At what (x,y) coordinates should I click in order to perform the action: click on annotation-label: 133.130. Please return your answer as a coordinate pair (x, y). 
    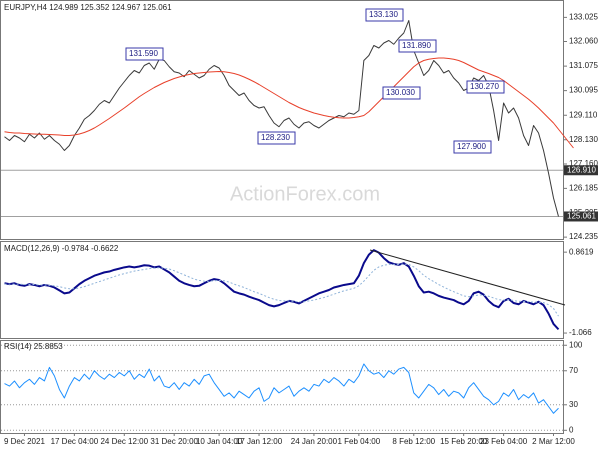
    Looking at the image, I should click on (383, 14).